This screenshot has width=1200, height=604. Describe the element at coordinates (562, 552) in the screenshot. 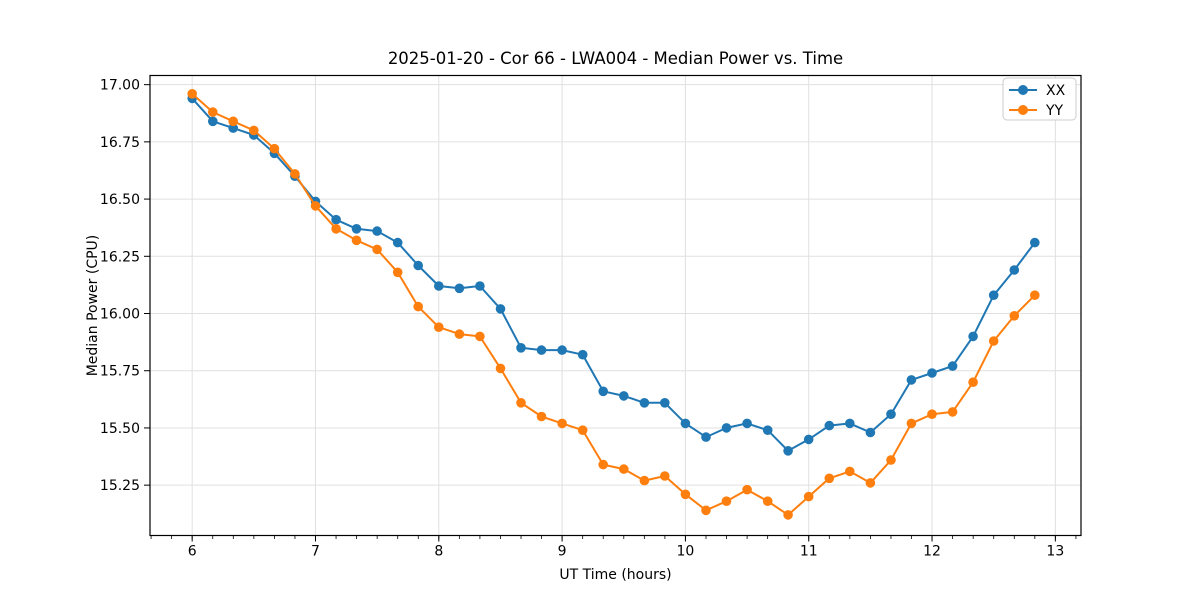

I see `x-axis-tick-label: 9` at that location.